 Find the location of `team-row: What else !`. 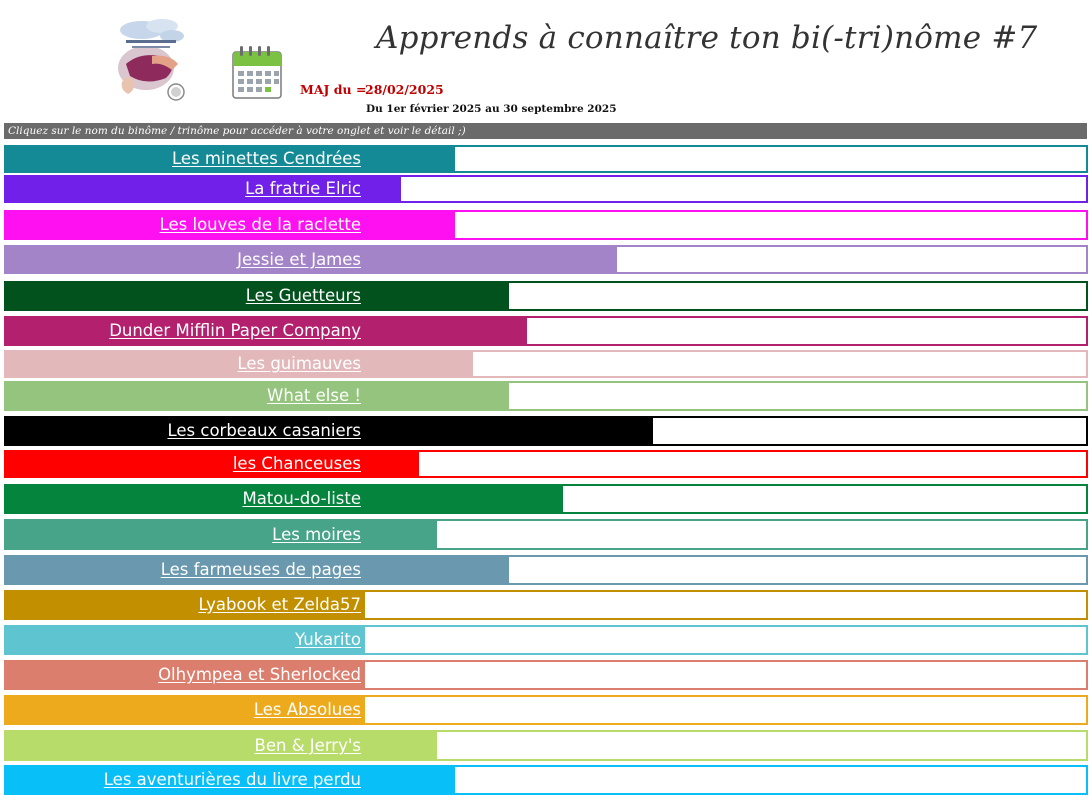

team-row: What else ! is located at coordinates (546, 396).